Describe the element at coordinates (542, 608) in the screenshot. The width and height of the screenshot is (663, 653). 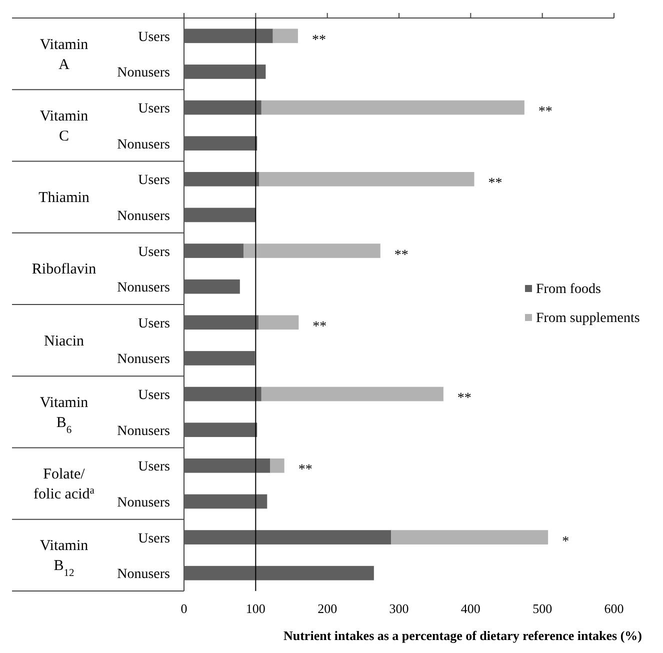
I see `x-tick-label: 500` at that location.